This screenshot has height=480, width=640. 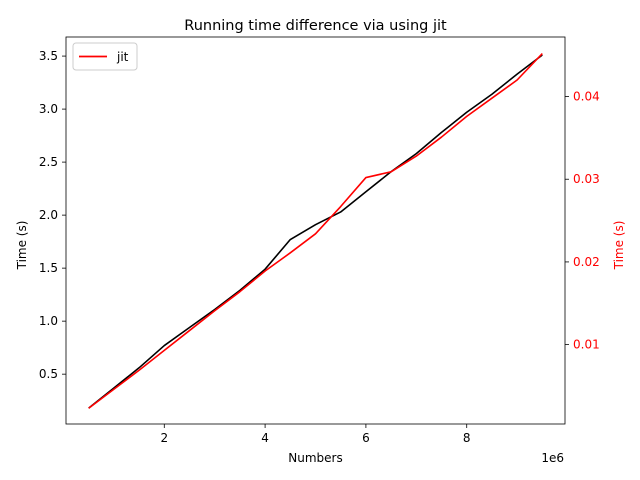 What do you see at coordinates (582, 221) in the screenshot?
I see `right-y-axis-ticks: 0.01 0.02 0.03 0.04` at bounding box center [582, 221].